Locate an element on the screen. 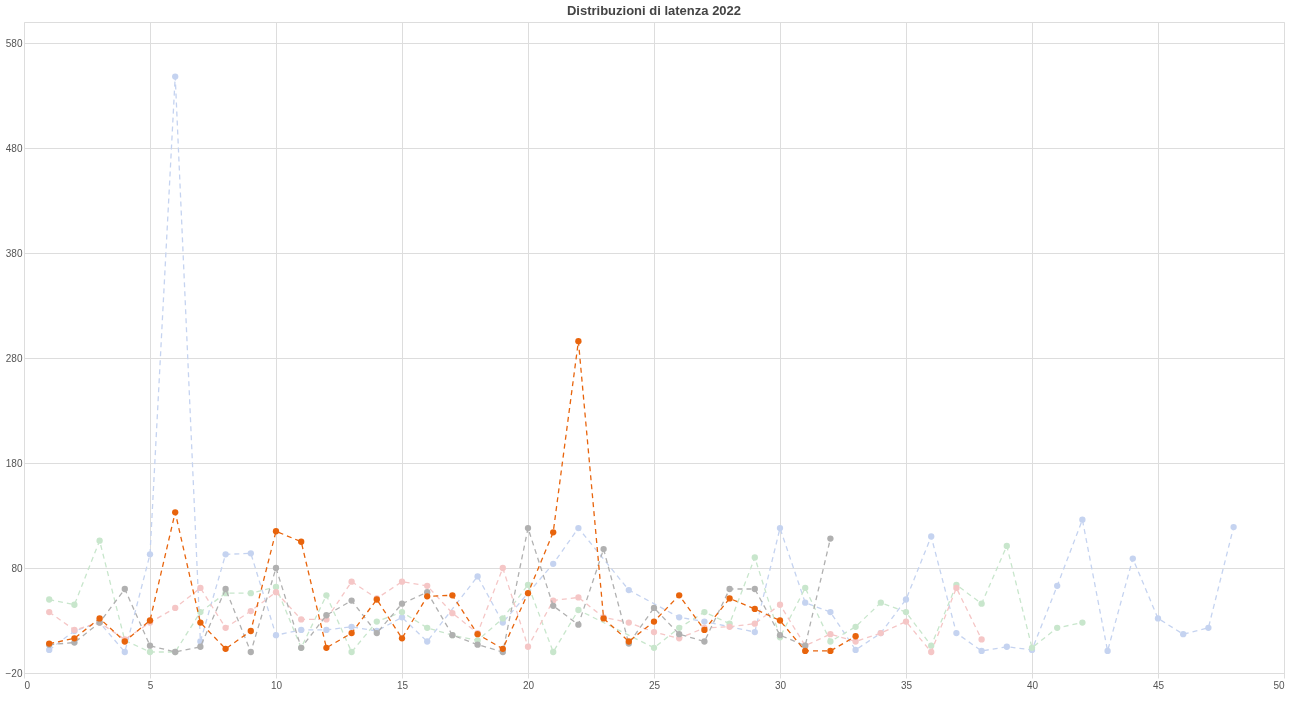 The height and width of the screenshot is (701, 1296). x-tick-label: 15 is located at coordinates (402, 685).